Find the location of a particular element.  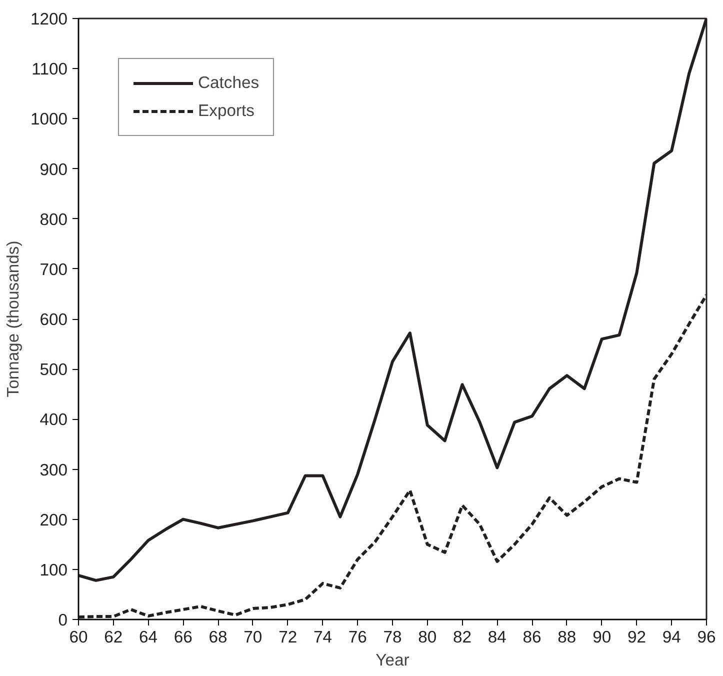

x-tick-label: 78 is located at coordinates (392, 637).